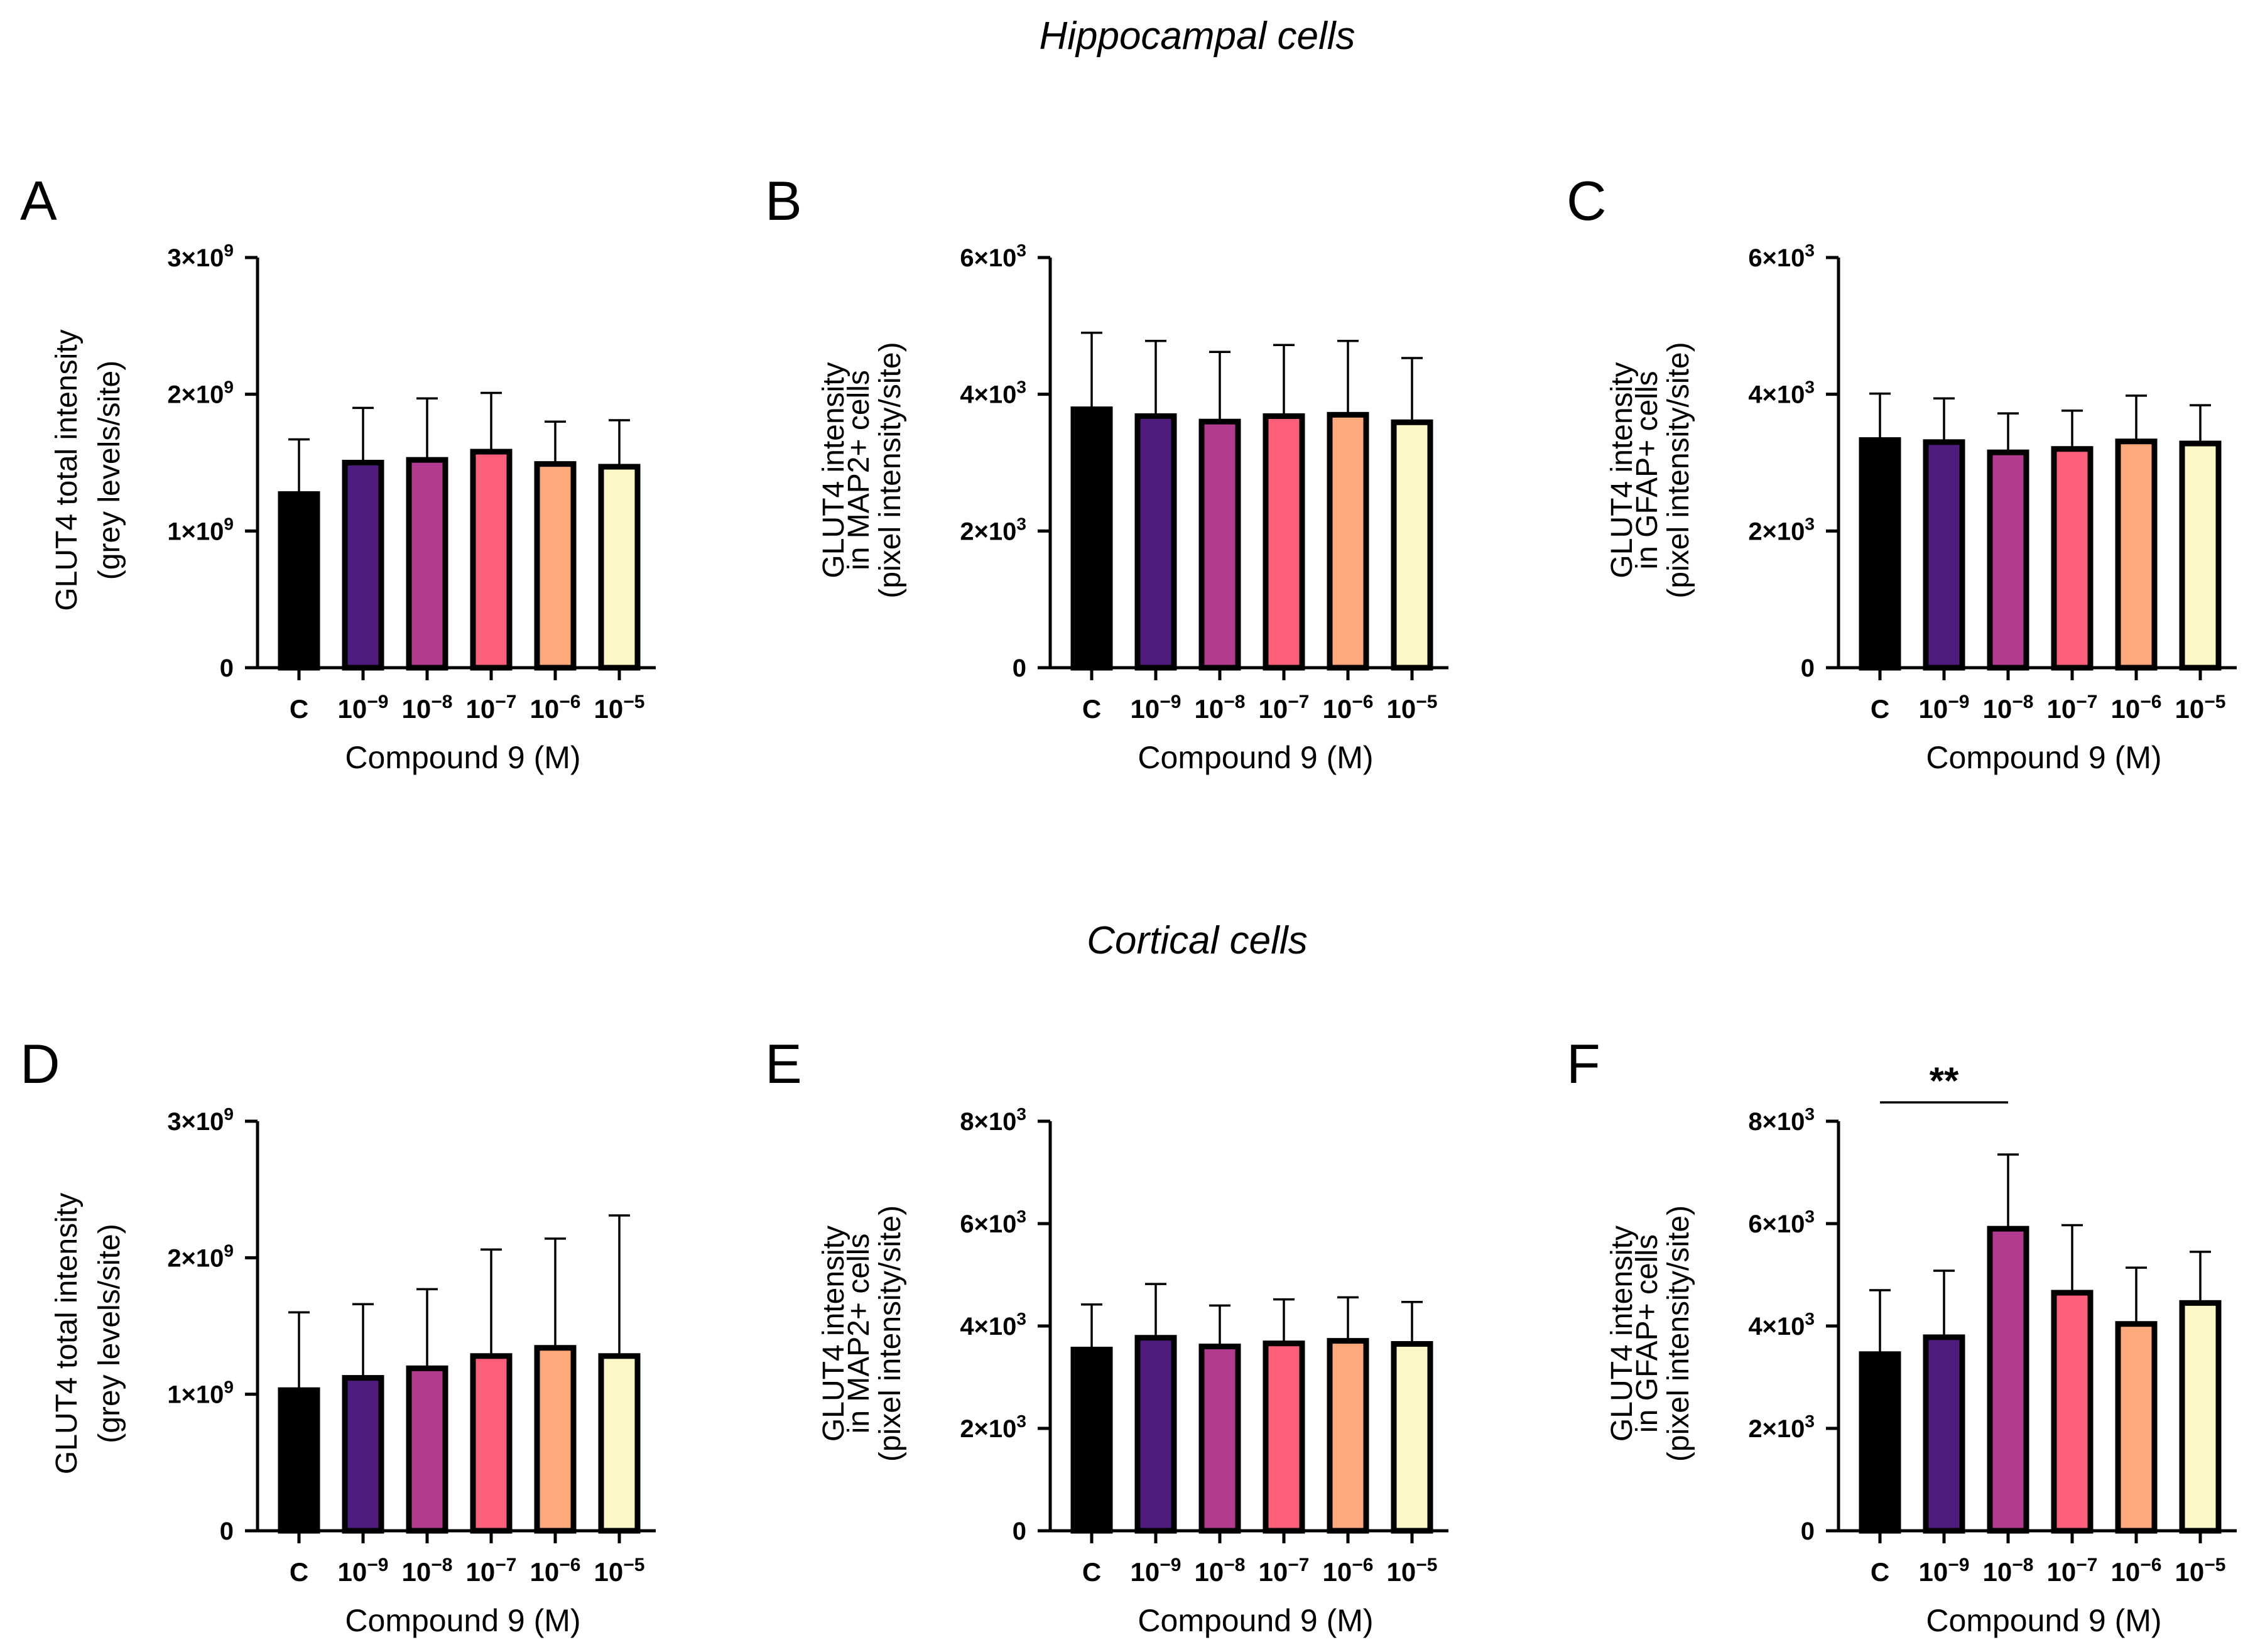  I want to click on y-tick-label: 3×10⁹, so click(200, 1120).